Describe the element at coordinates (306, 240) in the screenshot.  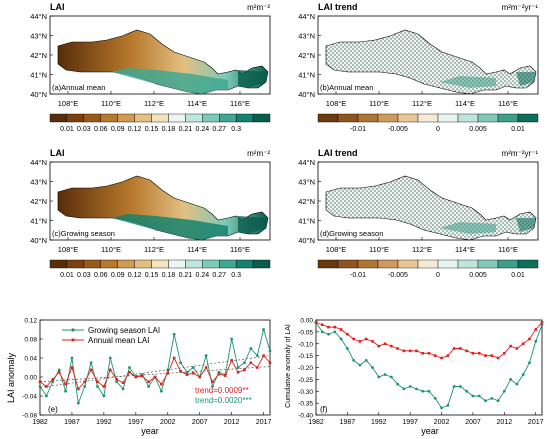
I see `lat-tick-label: 40°N` at that location.